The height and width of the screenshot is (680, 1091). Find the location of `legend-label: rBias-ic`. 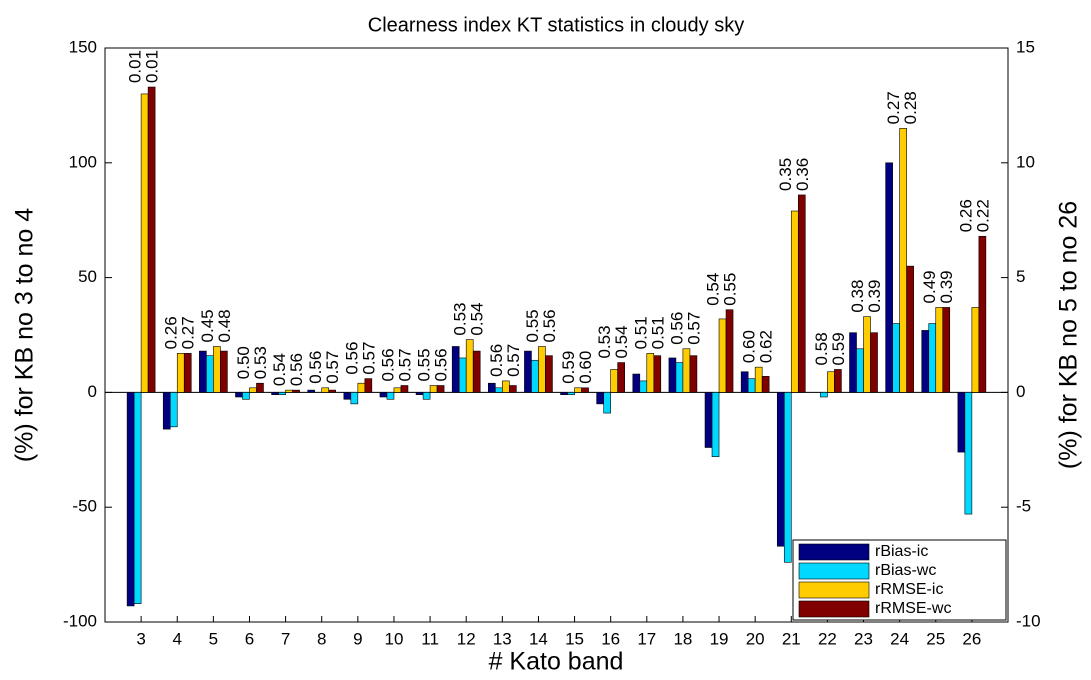

legend-label: rBias-ic is located at coordinates (901, 551).